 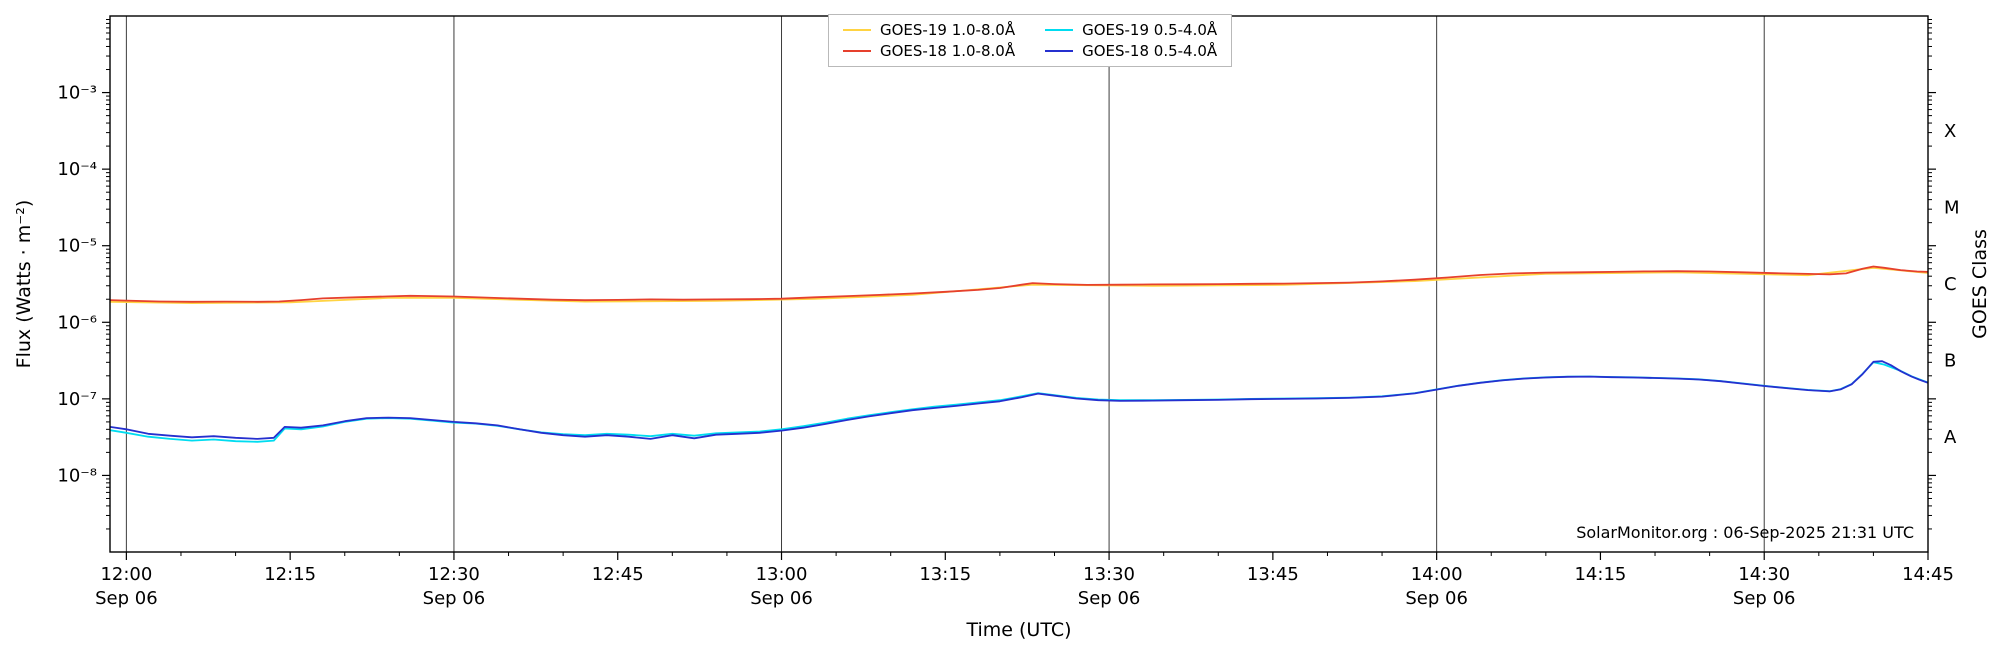 I want to click on y-tick-label: 10⁻⁷, so click(x=77, y=399).